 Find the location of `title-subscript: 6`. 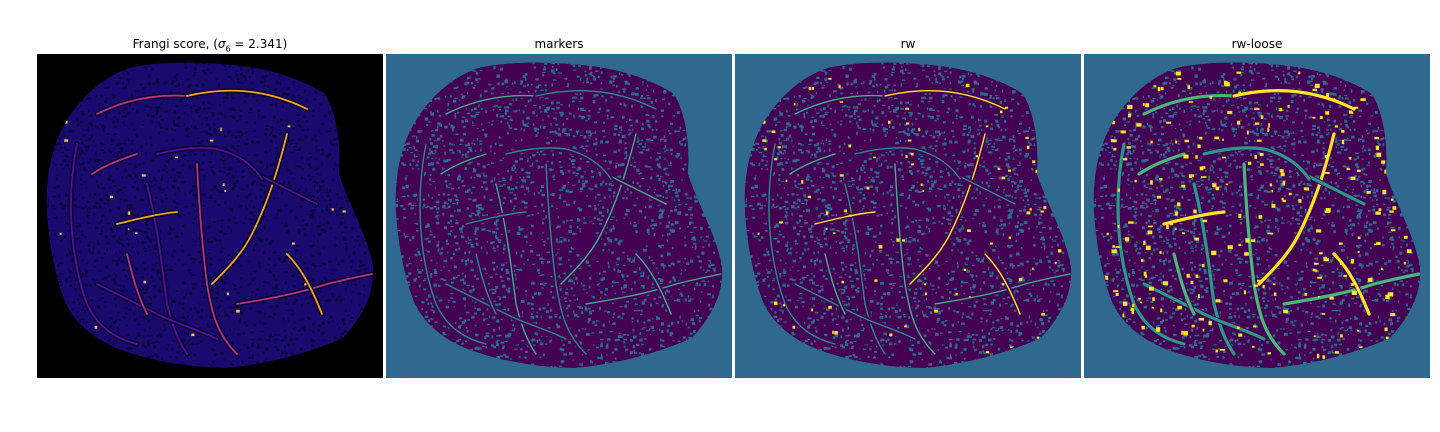

title-subscript: 6 is located at coordinates (228, 49).